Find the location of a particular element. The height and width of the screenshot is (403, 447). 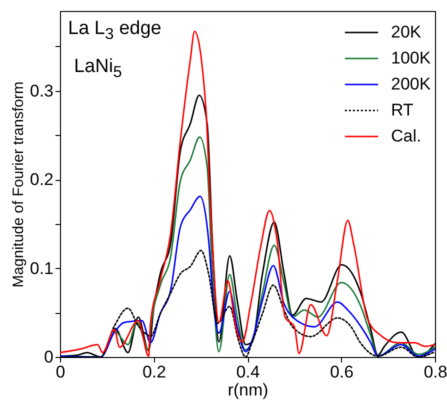

x-tick-label: 0.8 is located at coordinates (435, 372).